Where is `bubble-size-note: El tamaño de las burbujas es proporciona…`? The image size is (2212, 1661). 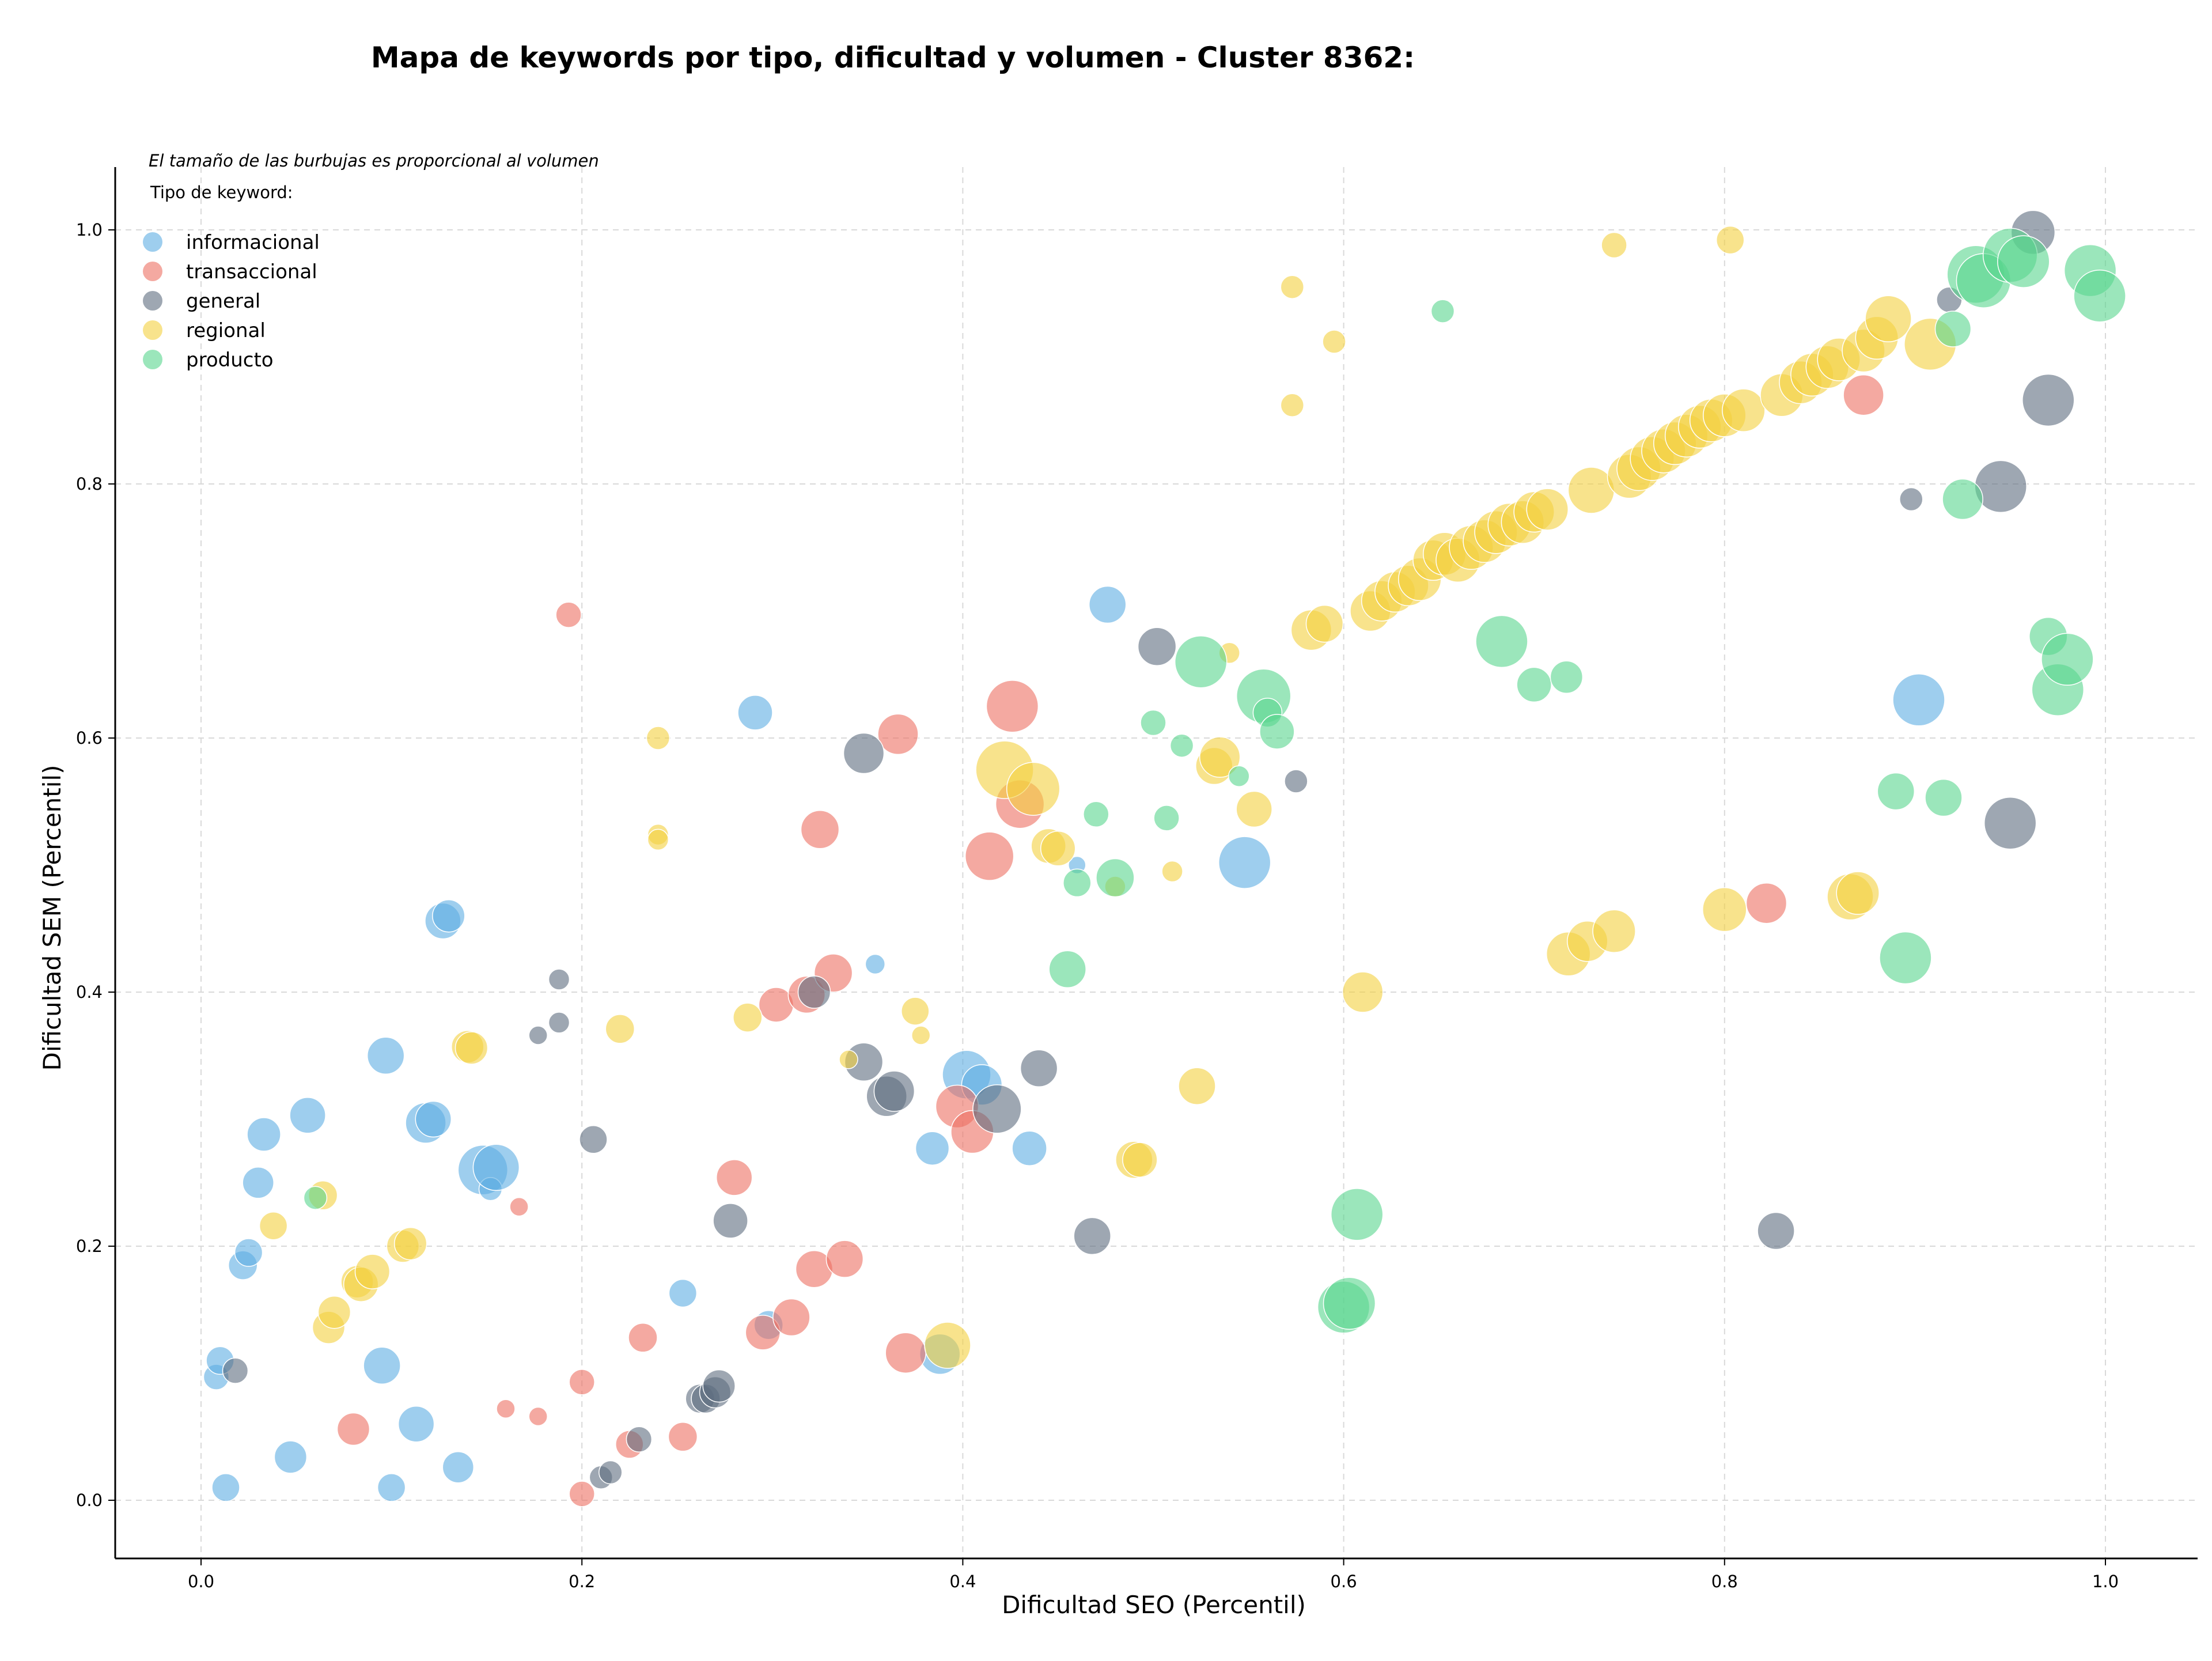 bubble-size-note: El tamaño de las burbujas es proporciona… is located at coordinates (374, 161).